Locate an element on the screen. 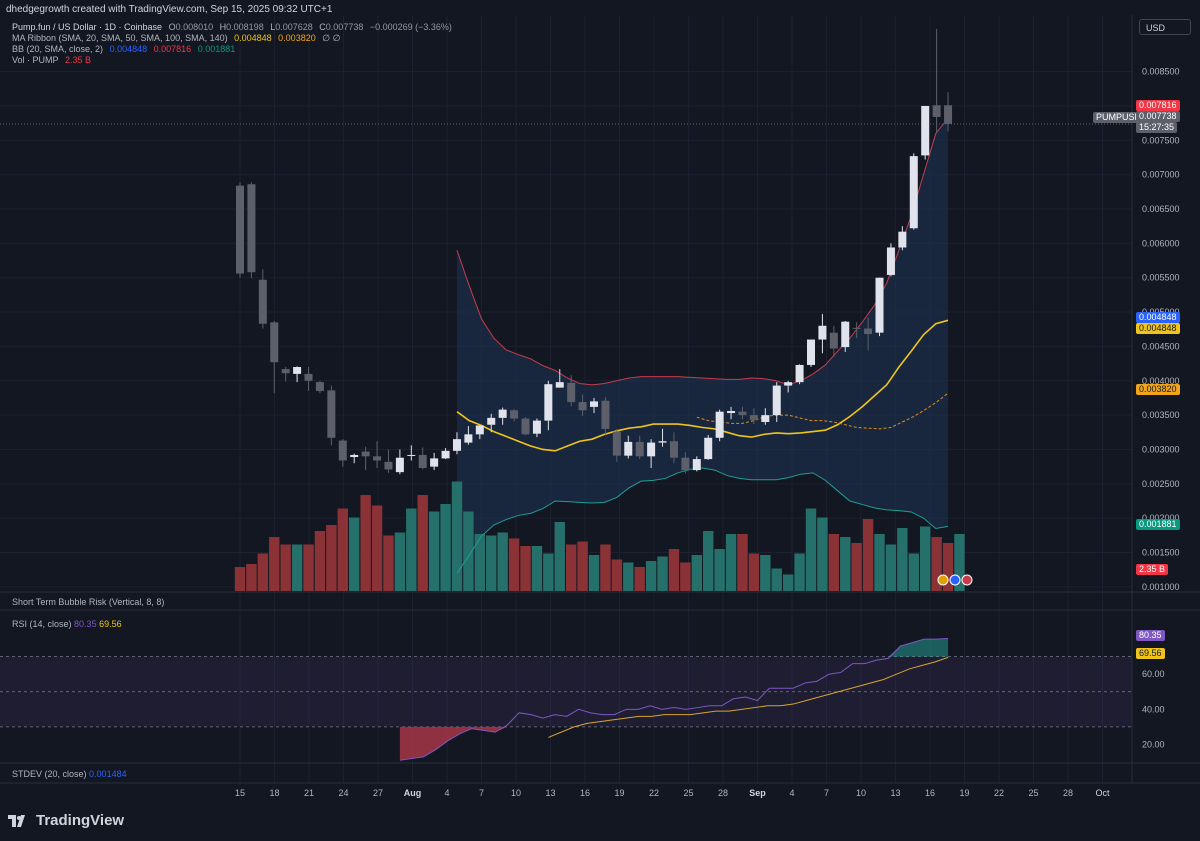 Image resolution: width=1200 pixels, height=841 pixels. y-tick-label: 0.005500 is located at coordinates (1161, 278).